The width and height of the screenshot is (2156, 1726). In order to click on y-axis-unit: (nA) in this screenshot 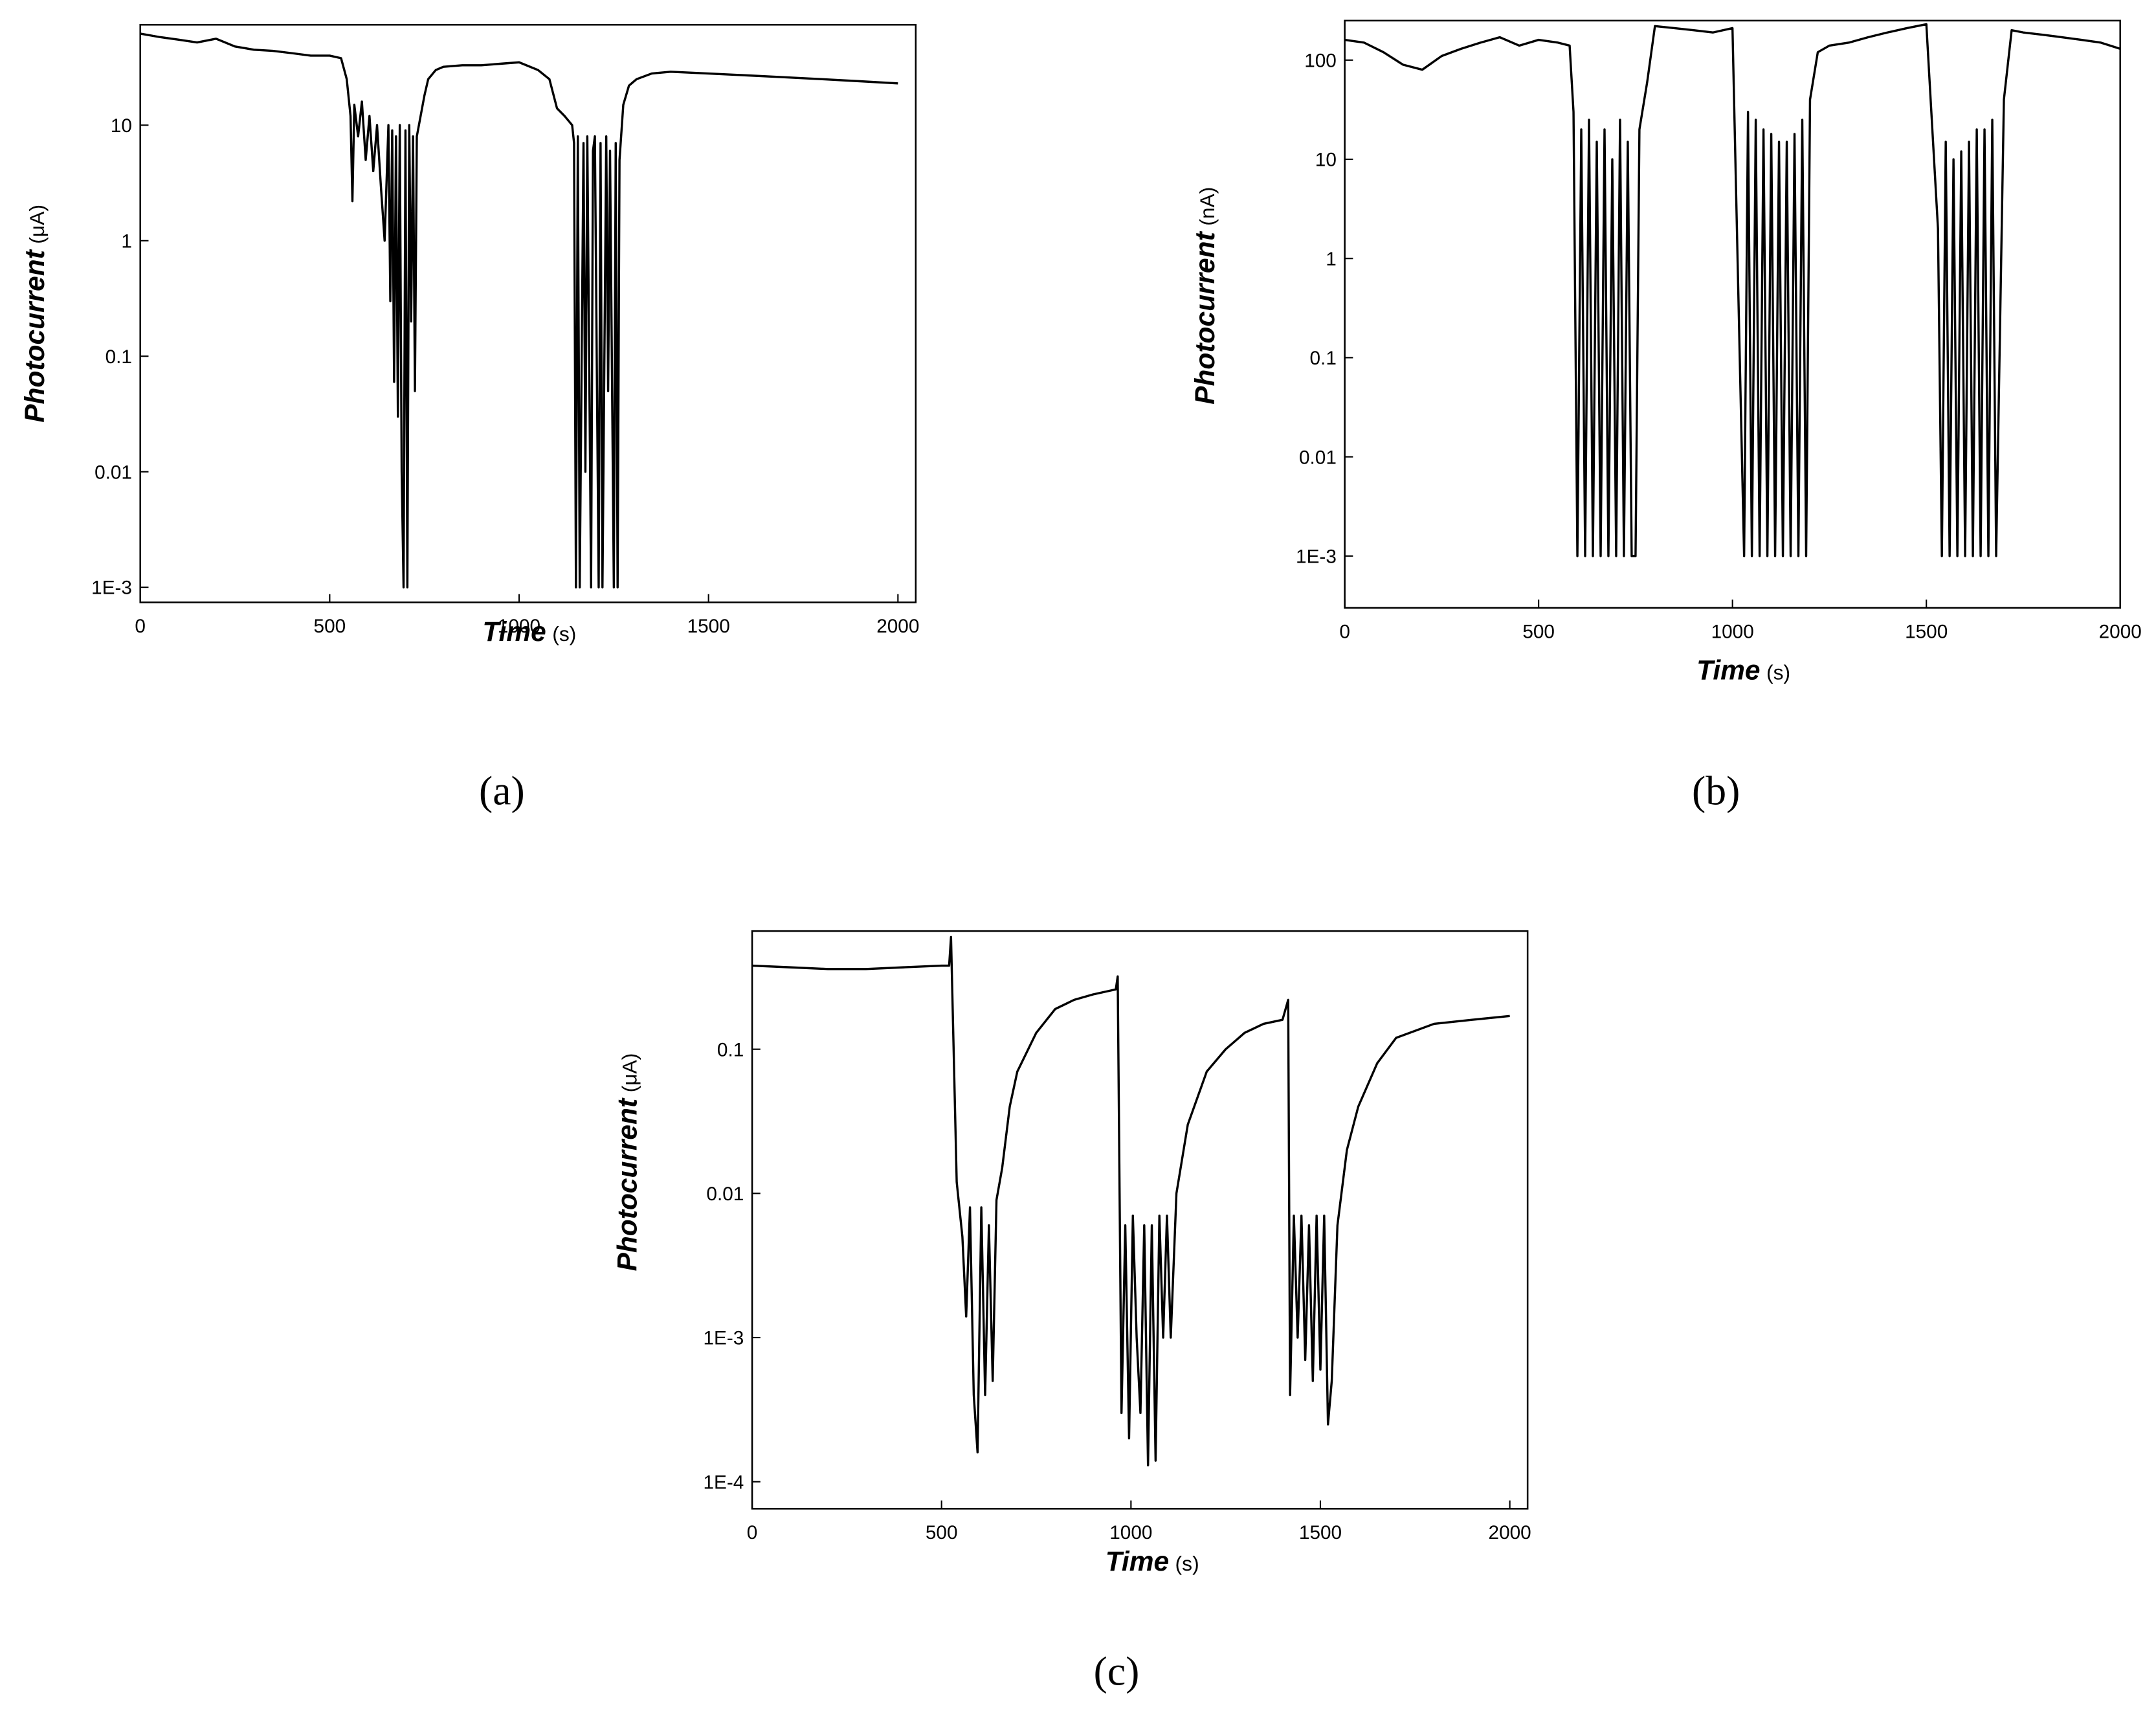, I will do `click(1207, 206)`.